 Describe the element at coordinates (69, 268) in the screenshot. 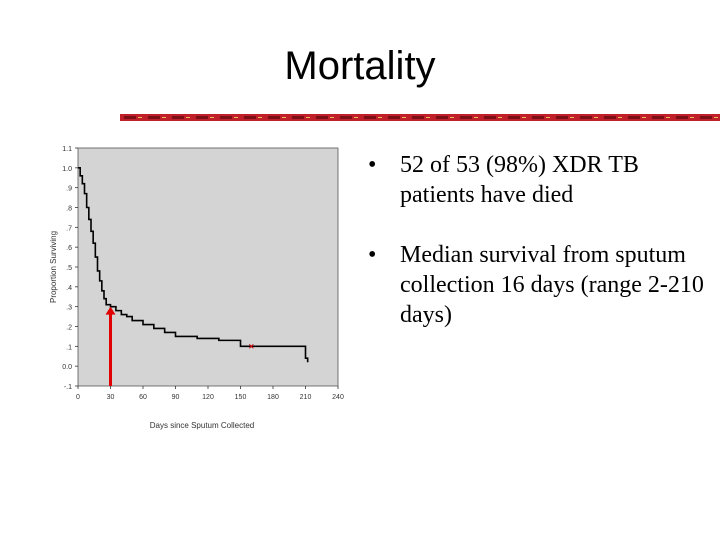

I see `y-tick-label: .5` at that location.